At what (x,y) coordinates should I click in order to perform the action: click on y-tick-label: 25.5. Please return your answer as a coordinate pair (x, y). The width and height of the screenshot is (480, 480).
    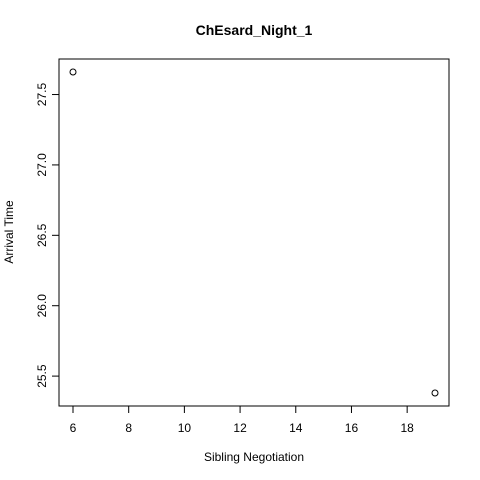
    Looking at the image, I should click on (42, 376).